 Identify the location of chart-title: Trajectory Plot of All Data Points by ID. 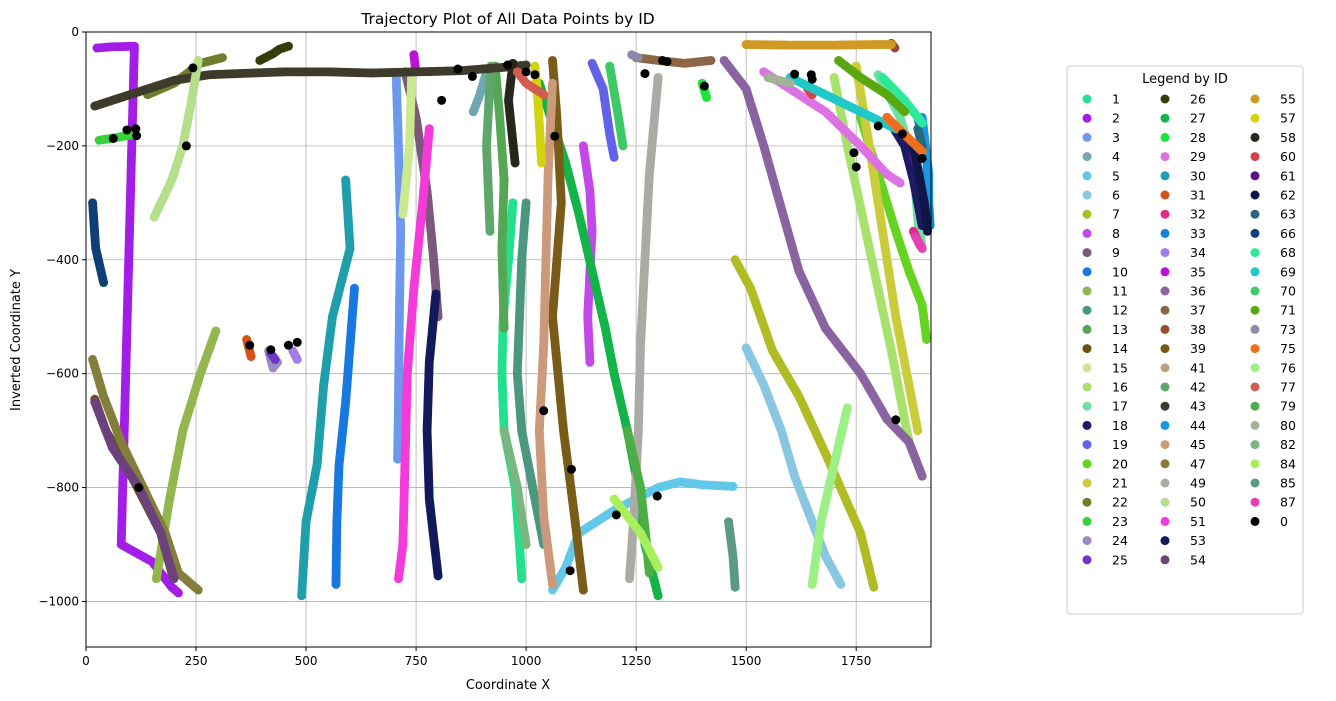
(507, 19).